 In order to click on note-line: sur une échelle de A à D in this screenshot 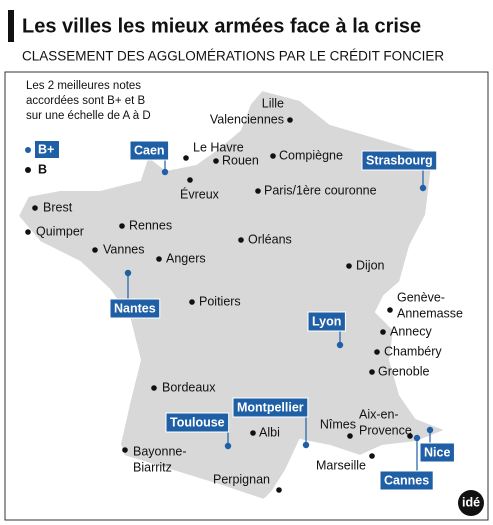, I will do `click(88, 116)`.